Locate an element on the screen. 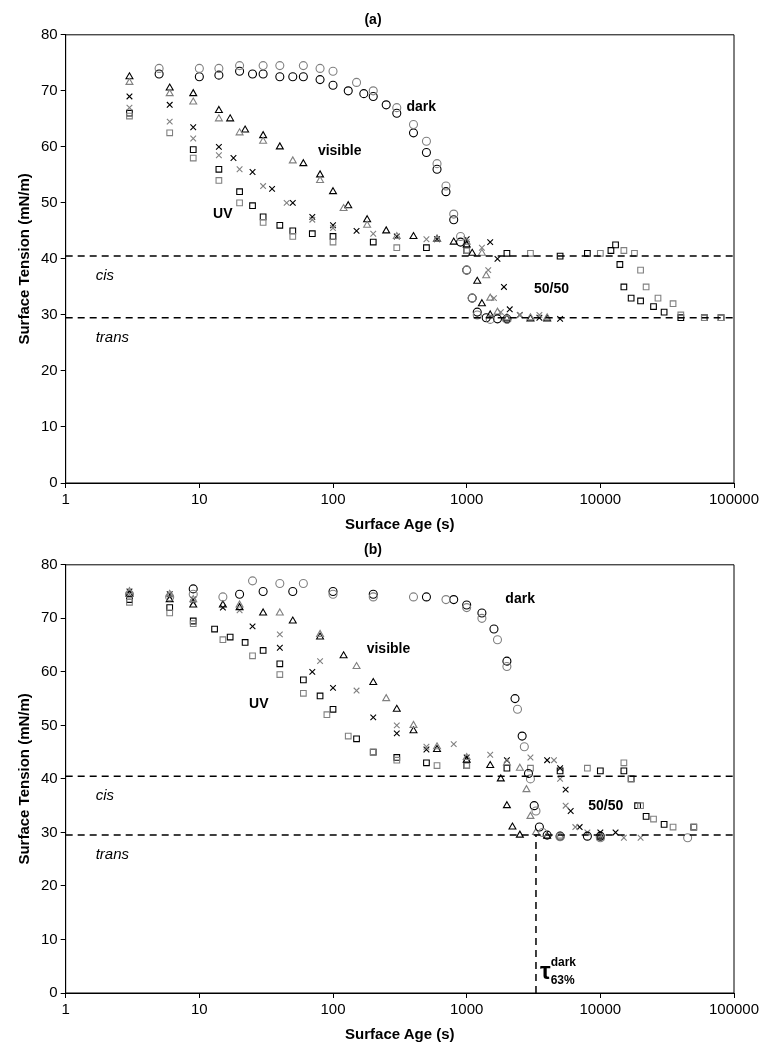 The height and width of the screenshot is (1057, 772). chart-title: (a) is located at coordinates (373, 19).